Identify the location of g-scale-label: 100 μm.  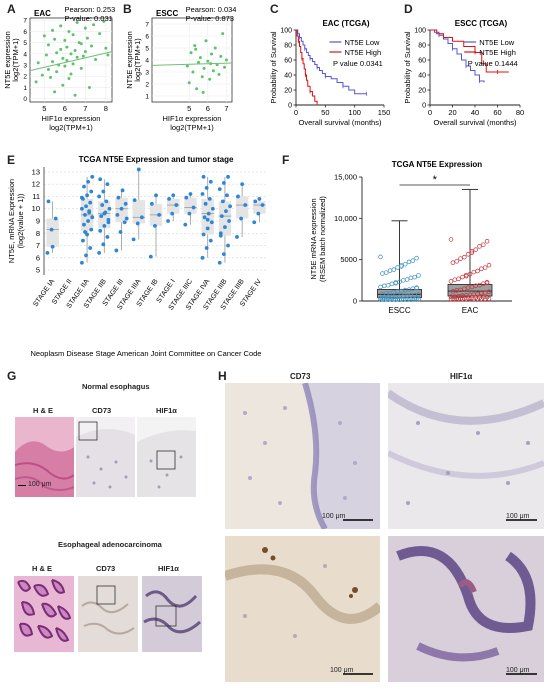
(40, 484).